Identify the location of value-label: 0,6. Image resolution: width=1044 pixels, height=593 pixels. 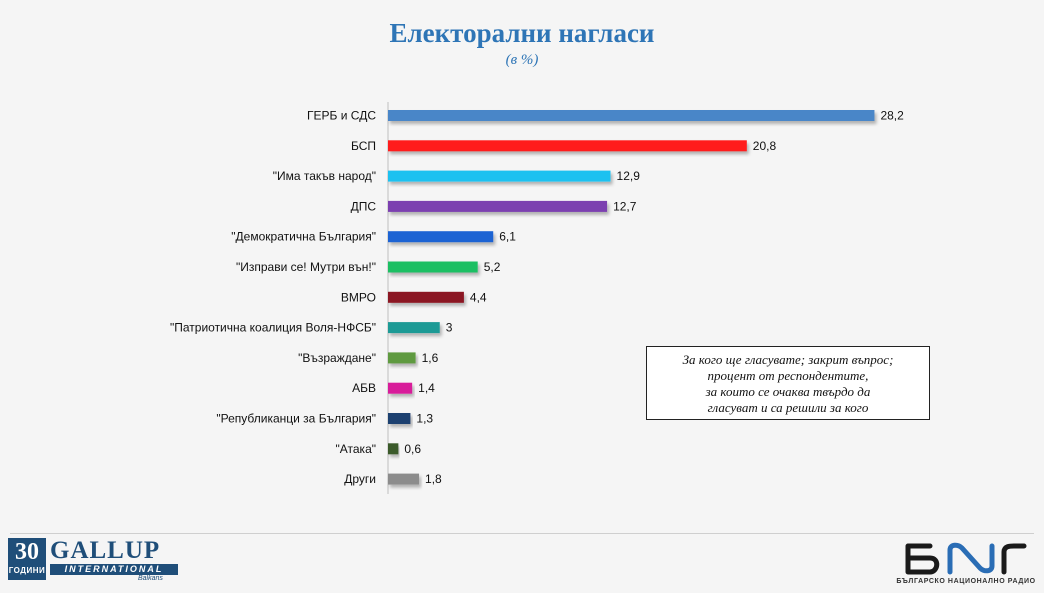
(412, 449).